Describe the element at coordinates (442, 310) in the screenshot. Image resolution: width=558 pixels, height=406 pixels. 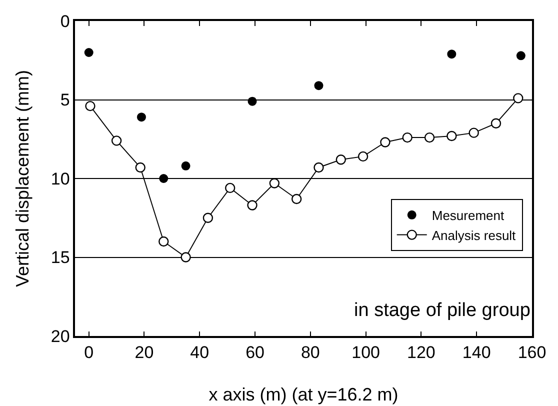
I see `annotation: in stage of pile group` at that location.